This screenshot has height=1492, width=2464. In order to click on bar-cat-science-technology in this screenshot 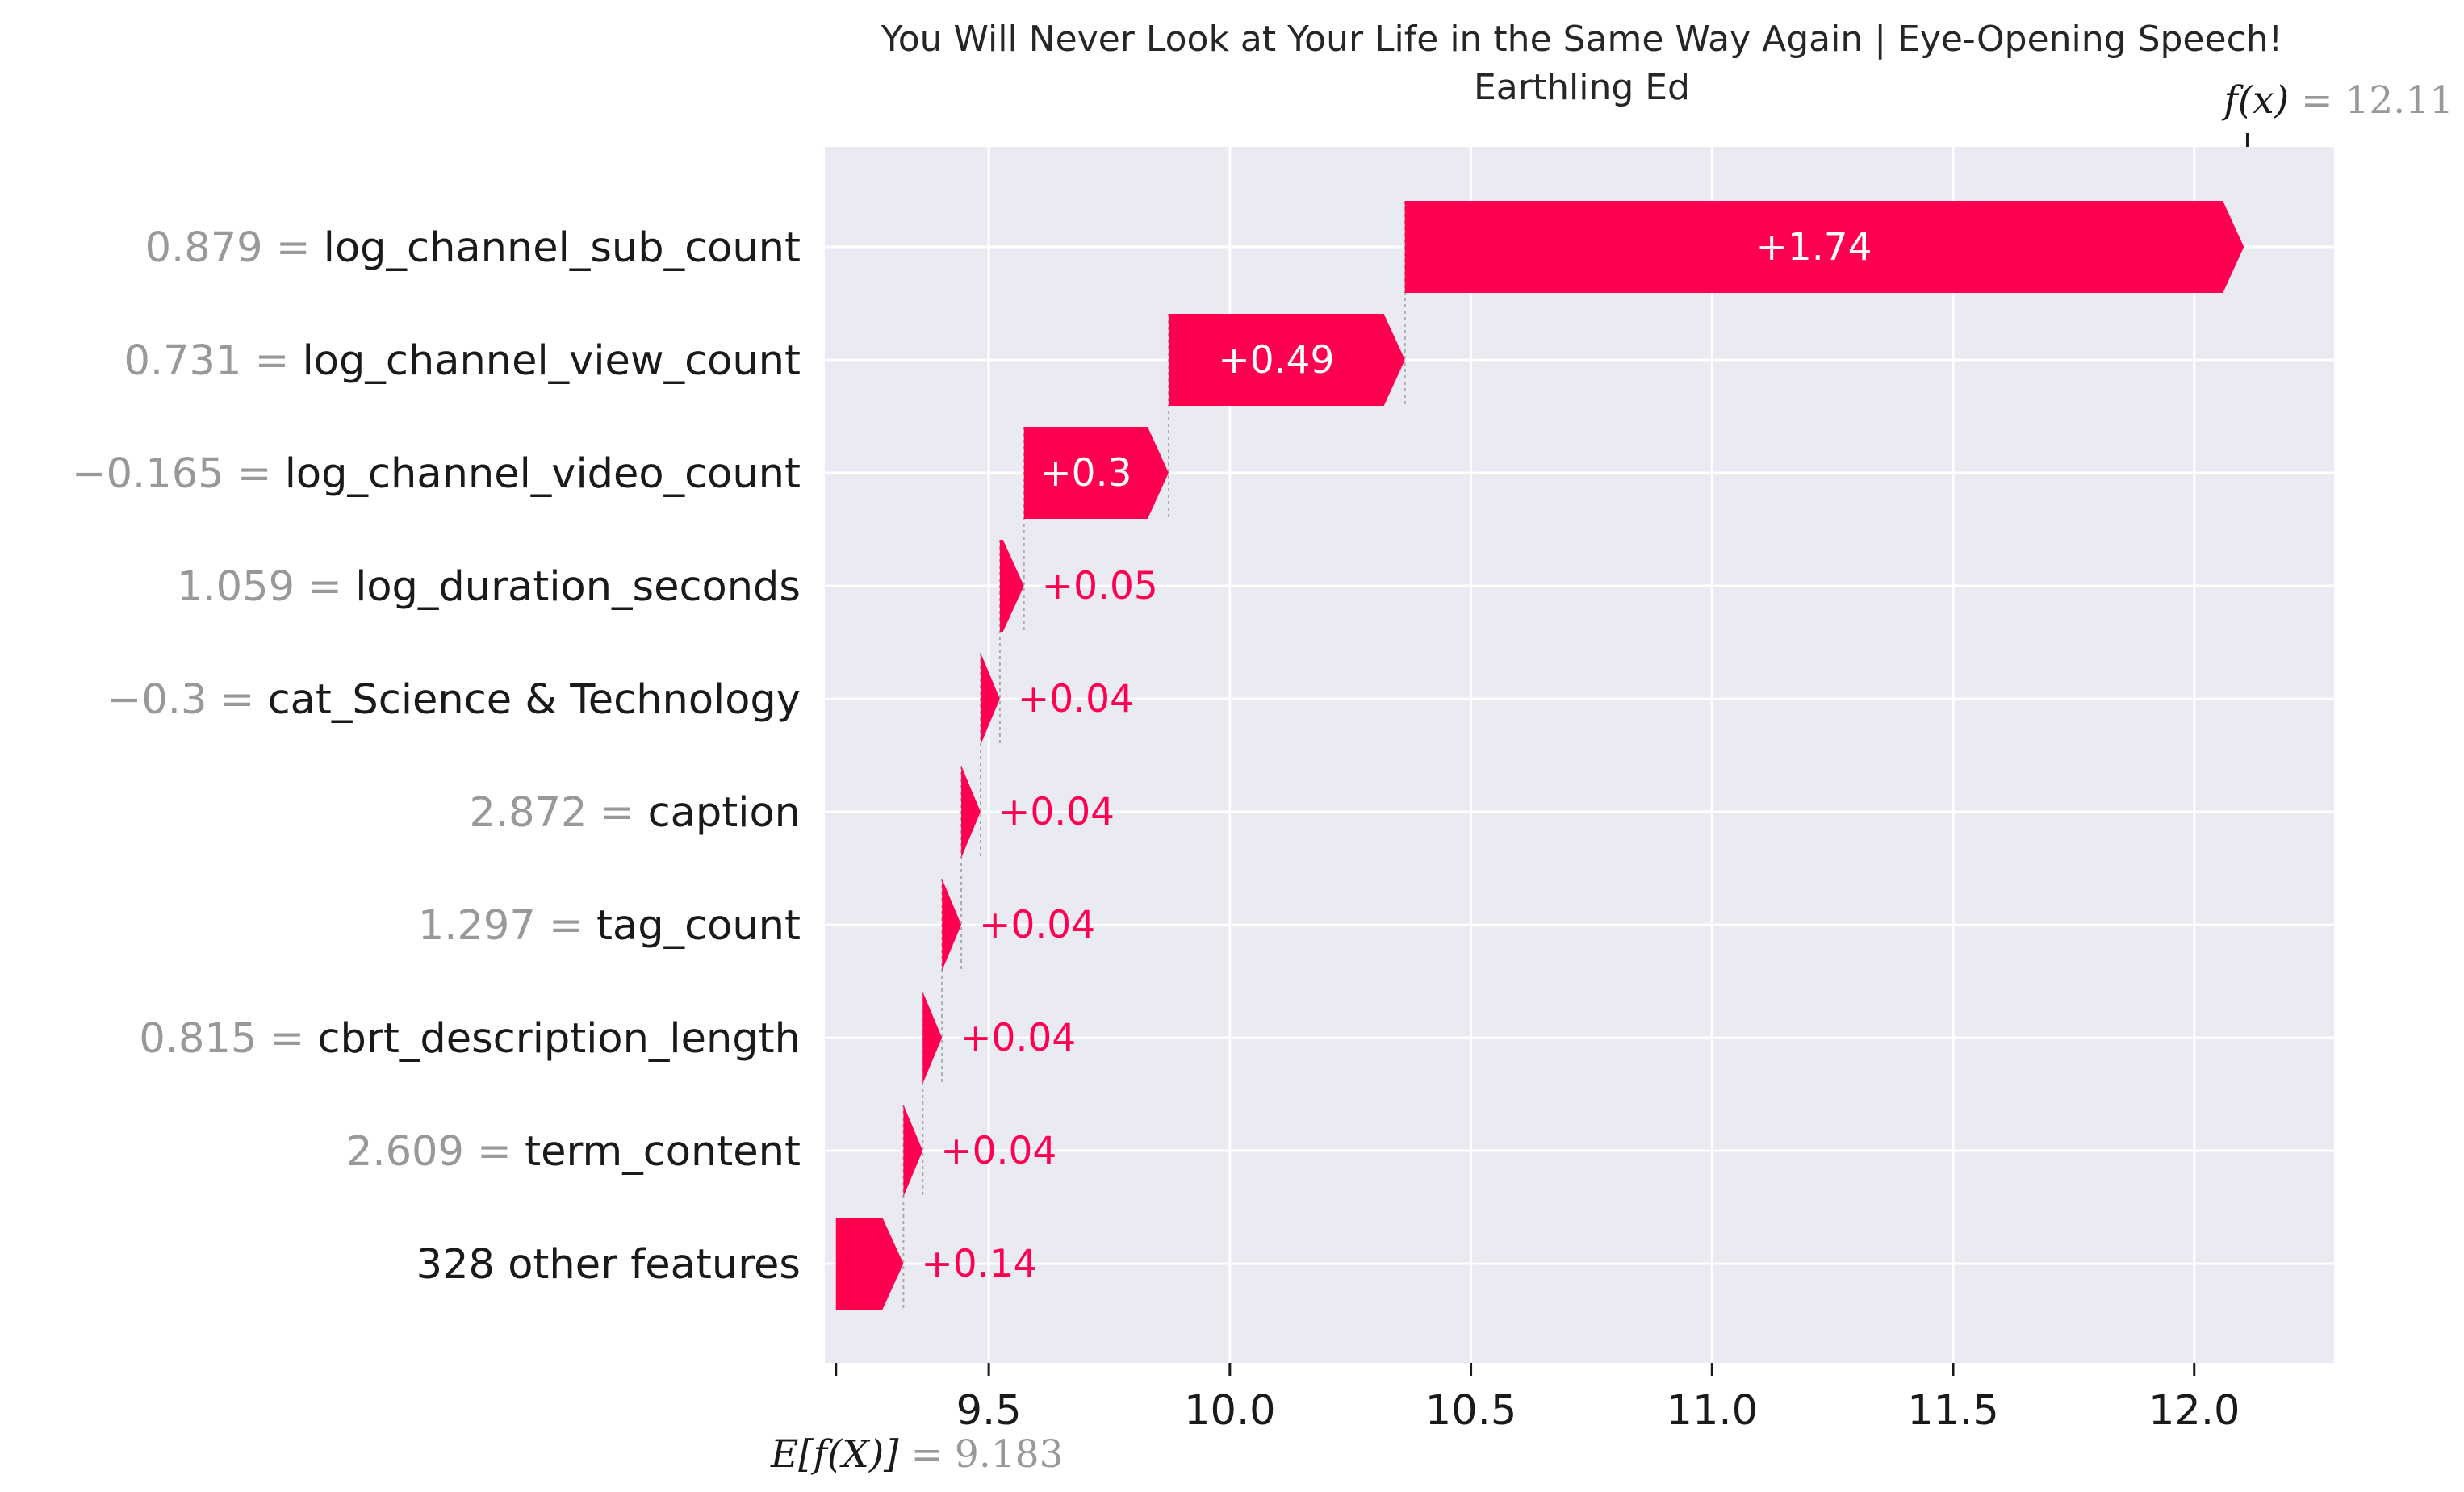, I will do `click(990, 699)`.